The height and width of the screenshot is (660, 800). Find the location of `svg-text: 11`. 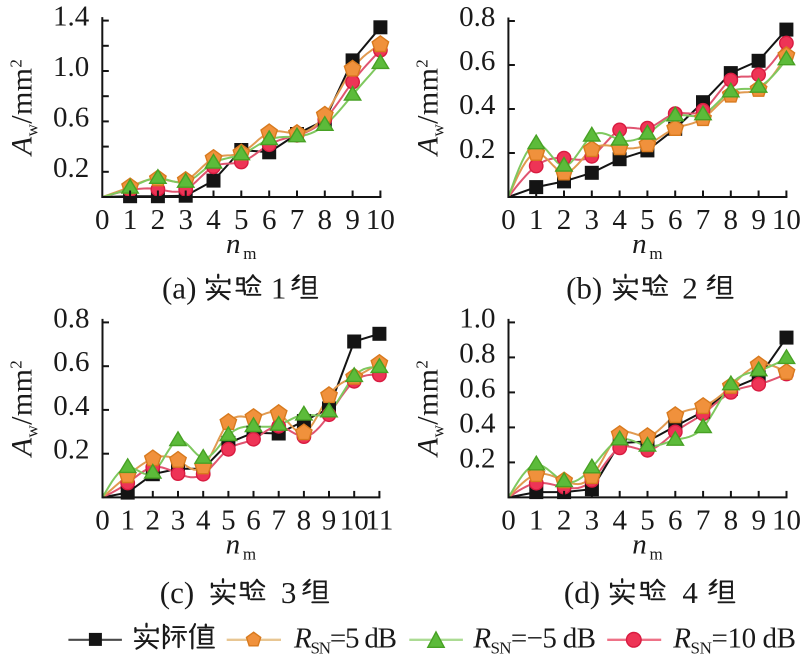

svg-text: 11 is located at coordinates (379, 520).